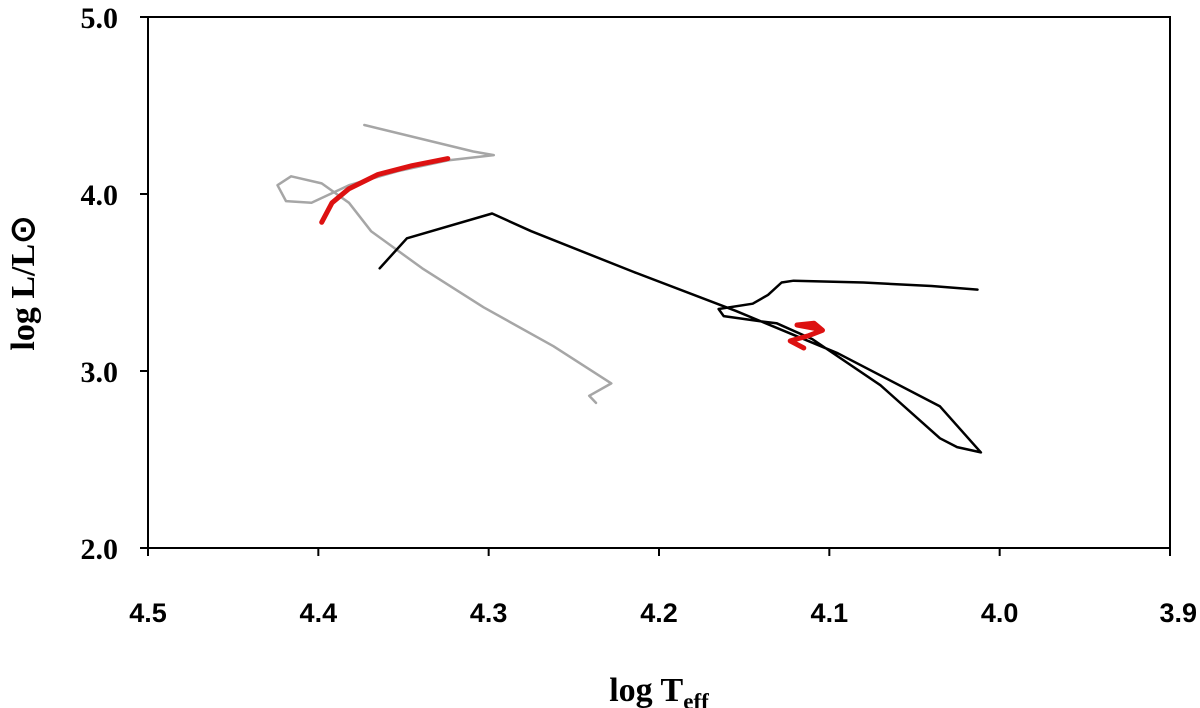  What do you see at coordinates (696, 698) in the screenshot?
I see `x-axis-label-subscript: eff` at bounding box center [696, 698].